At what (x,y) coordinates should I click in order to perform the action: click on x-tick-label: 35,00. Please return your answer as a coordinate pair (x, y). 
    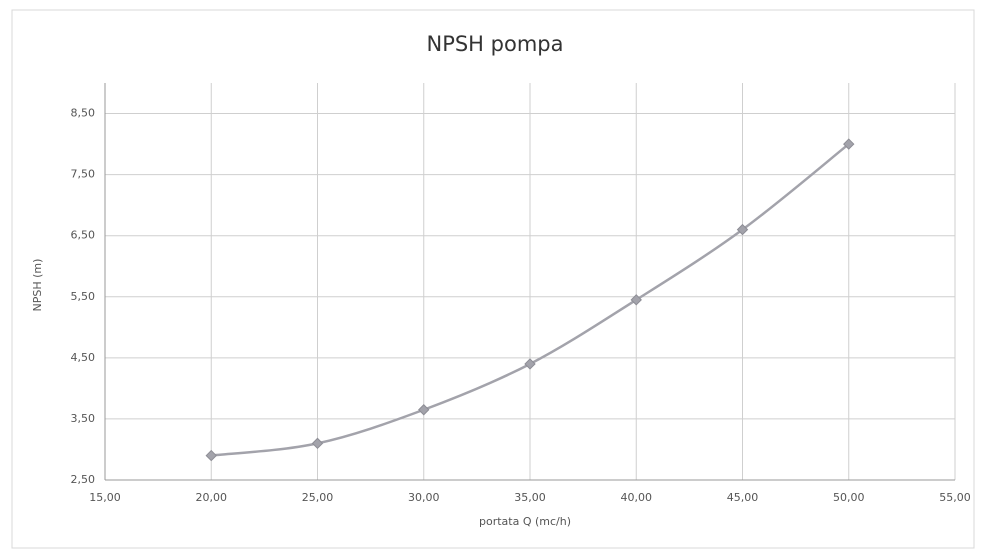
    Looking at the image, I should click on (530, 497).